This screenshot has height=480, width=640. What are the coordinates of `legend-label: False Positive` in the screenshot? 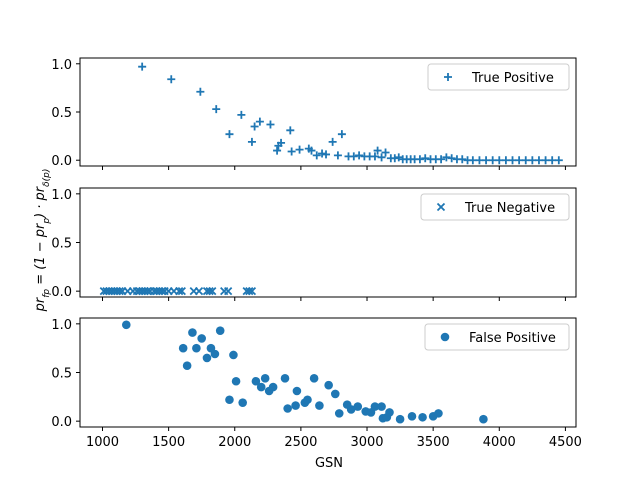 It's located at (512, 338).